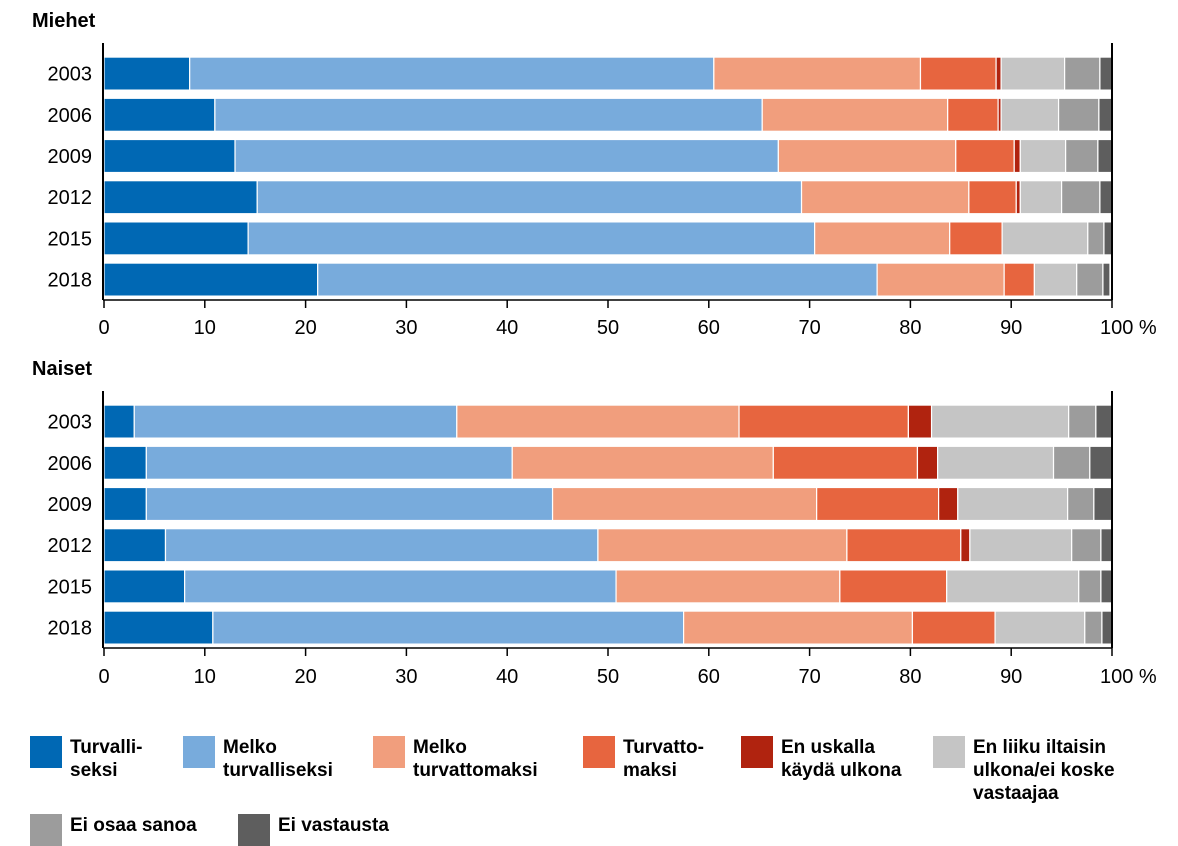 Image resolution: width=1178 pixels, height=846 pixels. Describe the element at coordinates (125, 504) in the screenshot. I see `bar-segment-naiset-2009-turvalliseksi` at that location.